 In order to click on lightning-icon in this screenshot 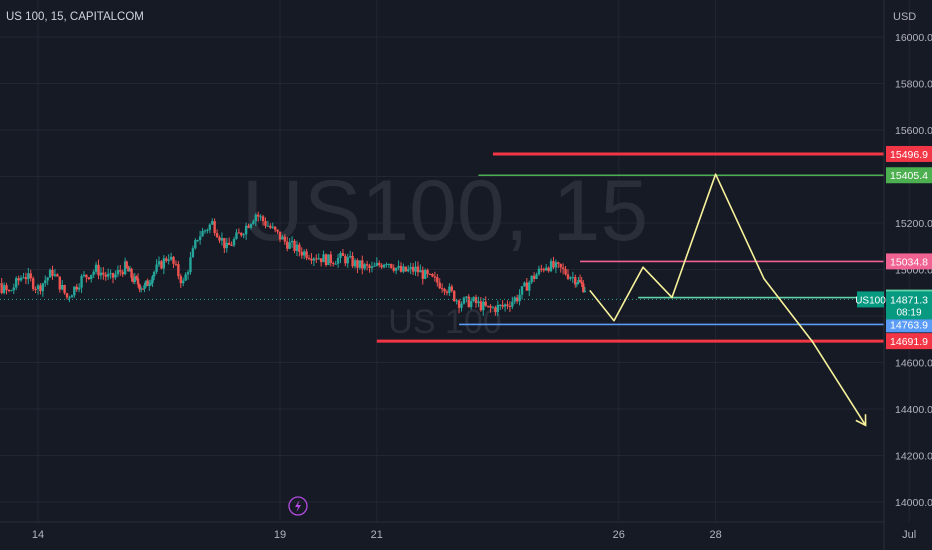, I will do `click(298, 506)`.